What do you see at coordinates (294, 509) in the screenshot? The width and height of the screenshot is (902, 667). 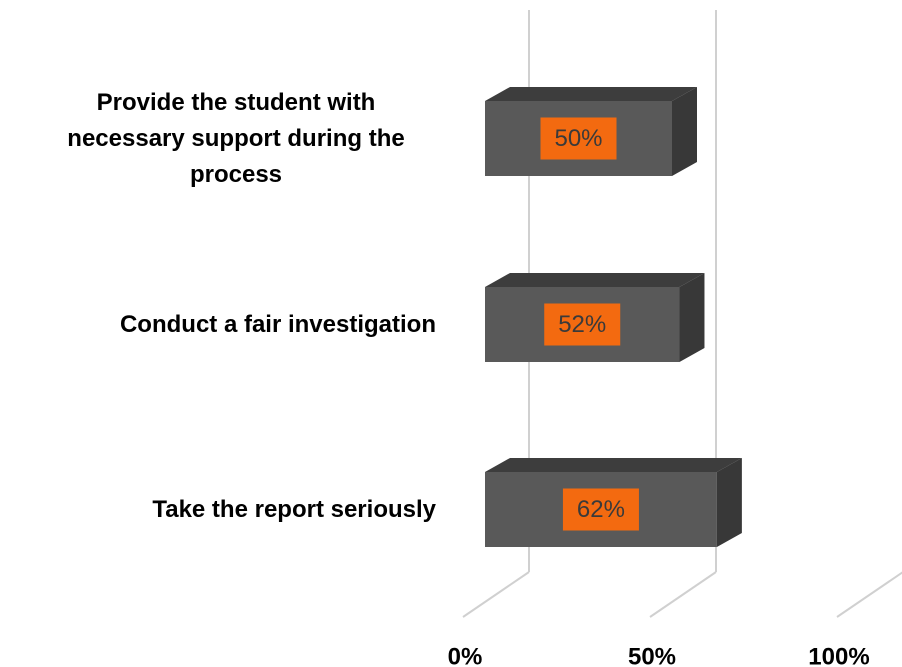 I see `category-label: Take the report seriously` at bounding box center [294, 509].